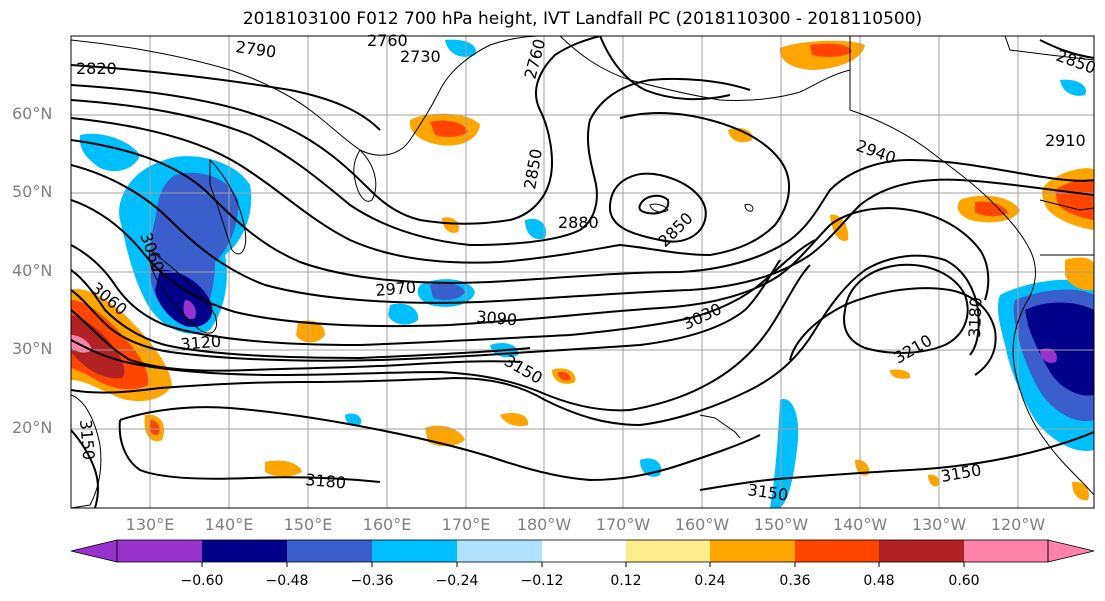  What do you see at coordinates (720, 426) in the screenshot?
I see `coast-hawaii` at bounding box center [720, 426].